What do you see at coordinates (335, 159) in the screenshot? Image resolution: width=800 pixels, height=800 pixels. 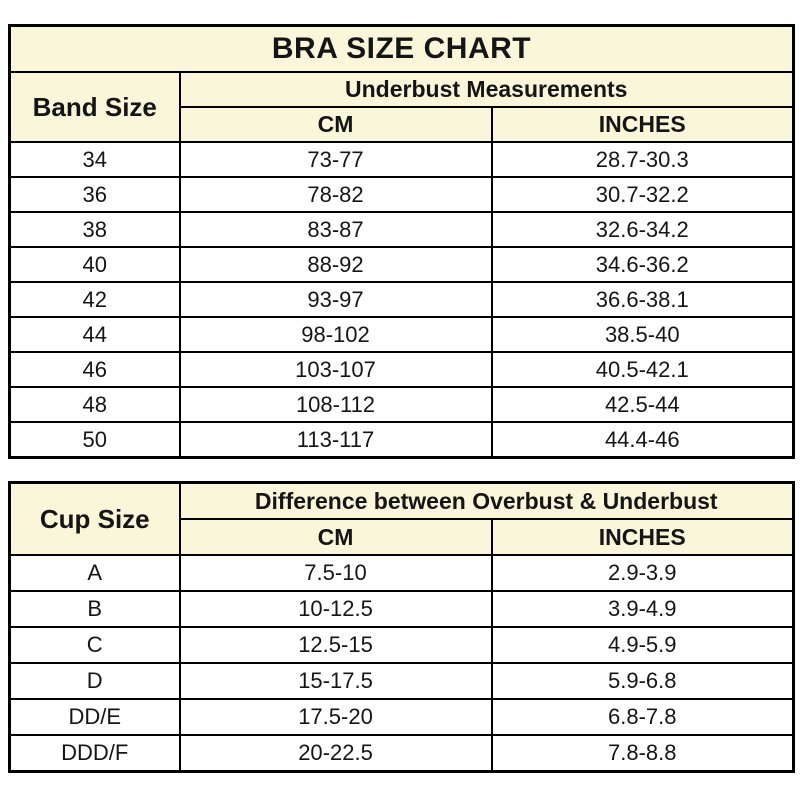 I see `cm-range-value: 73-77` at bounding box center [335, 159].